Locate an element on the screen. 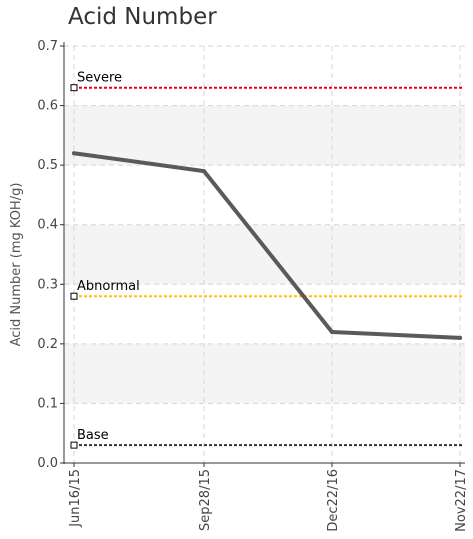 The height and width of the screenshot is (539, 473). y-tick-label: 0.0 is located at coordinates (47, 463).